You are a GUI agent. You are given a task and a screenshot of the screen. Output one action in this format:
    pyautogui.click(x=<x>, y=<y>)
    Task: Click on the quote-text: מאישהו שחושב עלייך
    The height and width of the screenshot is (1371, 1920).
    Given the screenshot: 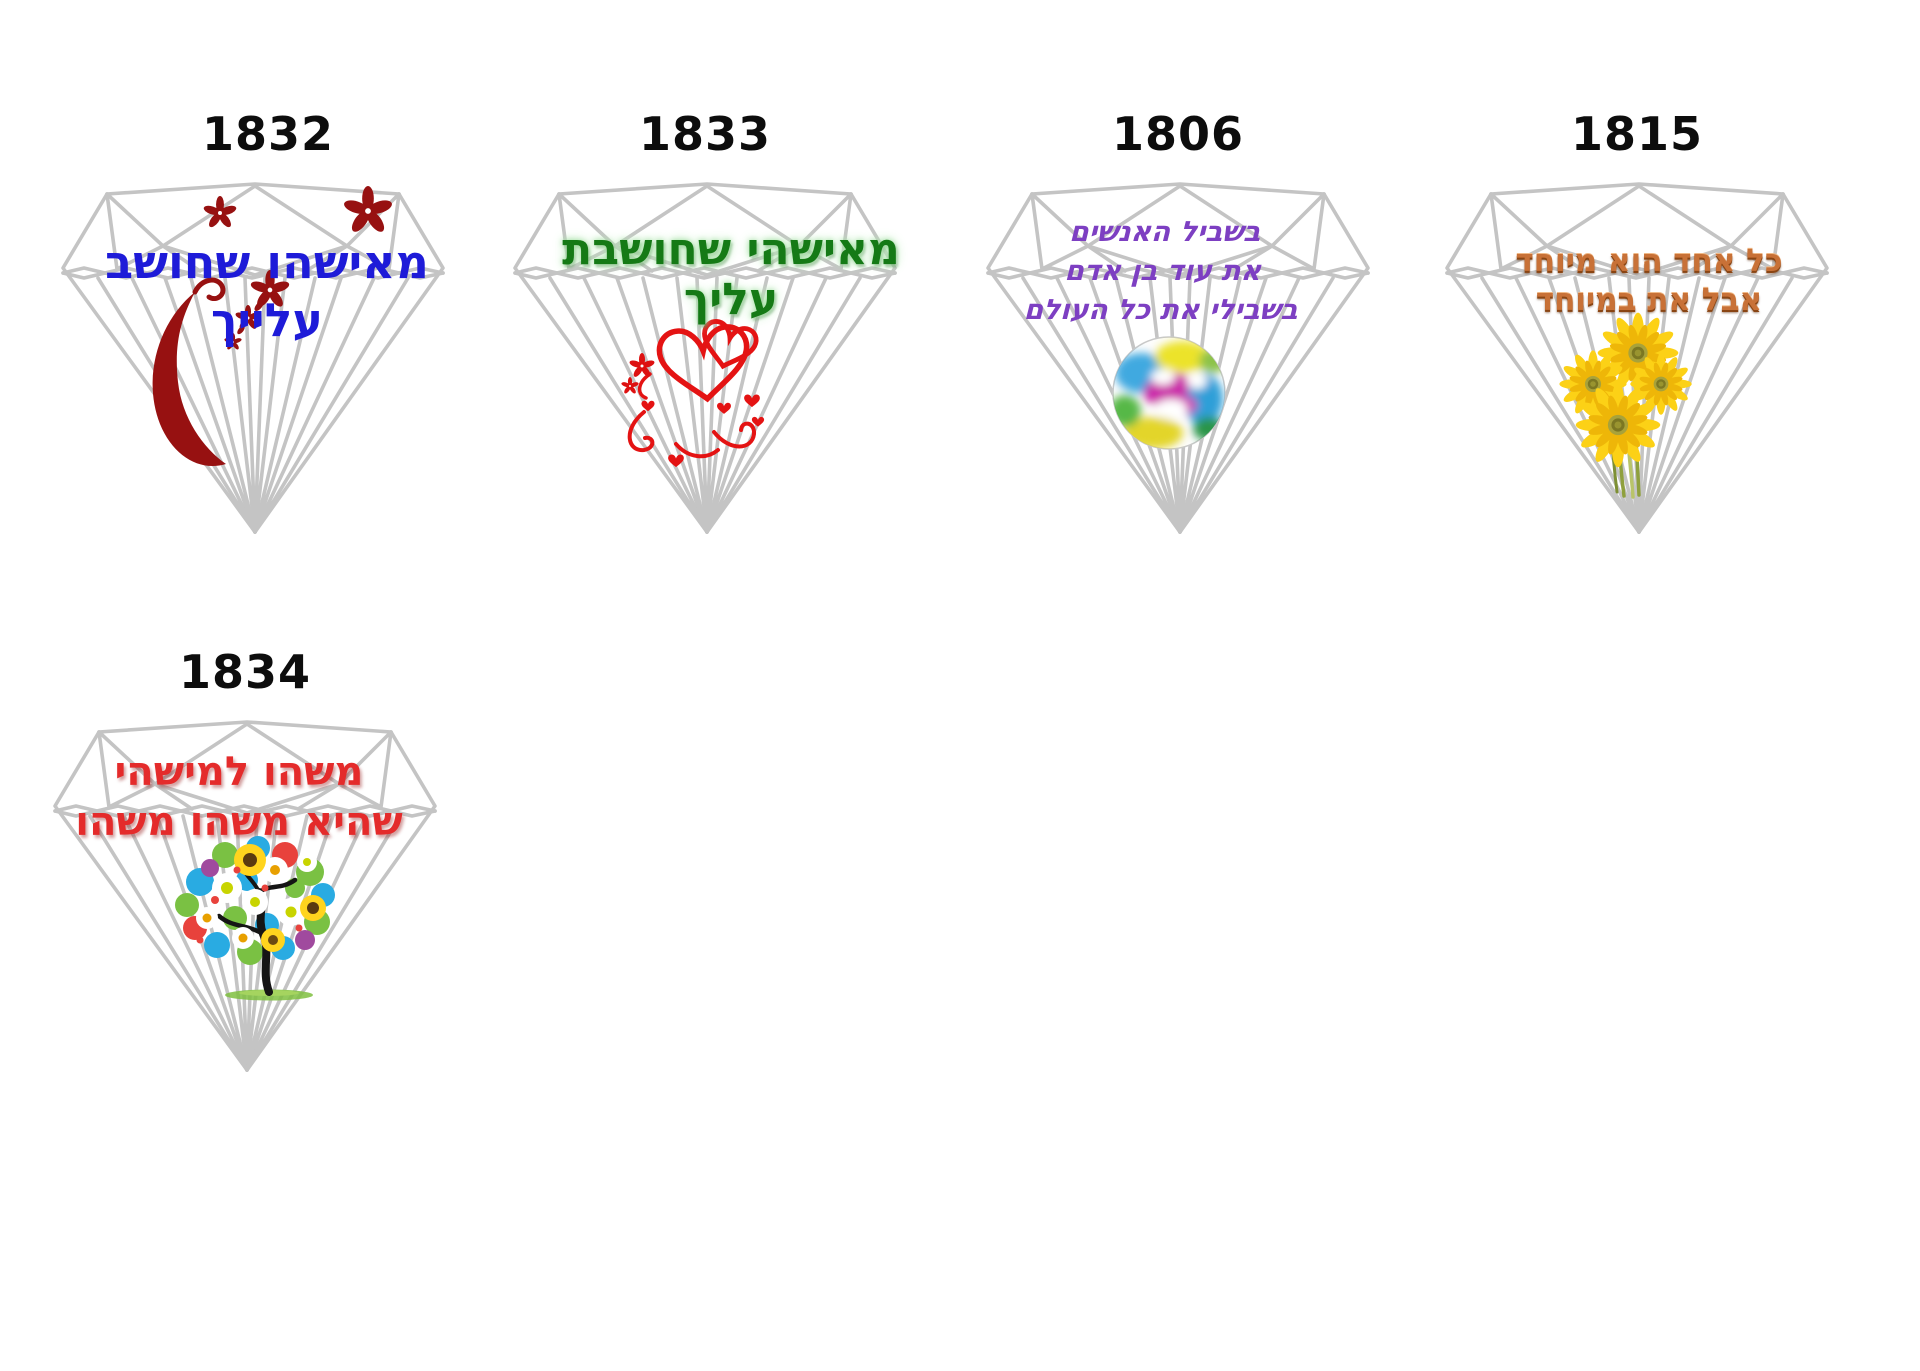 What is the action you would take?
    pyautogui.click(x=267, y=291)
    